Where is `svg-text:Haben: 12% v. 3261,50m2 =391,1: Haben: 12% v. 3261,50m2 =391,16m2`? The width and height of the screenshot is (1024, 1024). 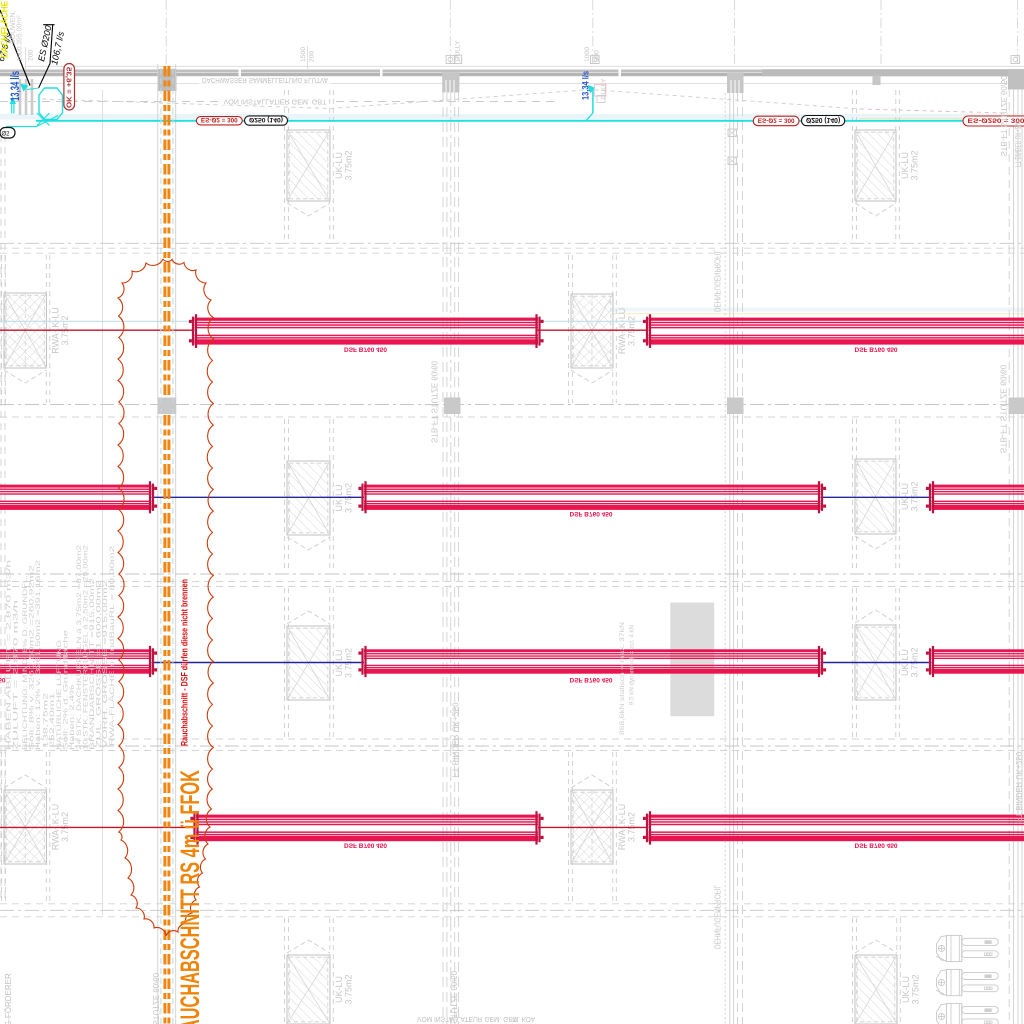 svg-text:Haben: 12% v. 3261,50m2 =391,1: Haben: 12% v. 3261,50m2 =391,16m2 is located at coordinates (39, 654).